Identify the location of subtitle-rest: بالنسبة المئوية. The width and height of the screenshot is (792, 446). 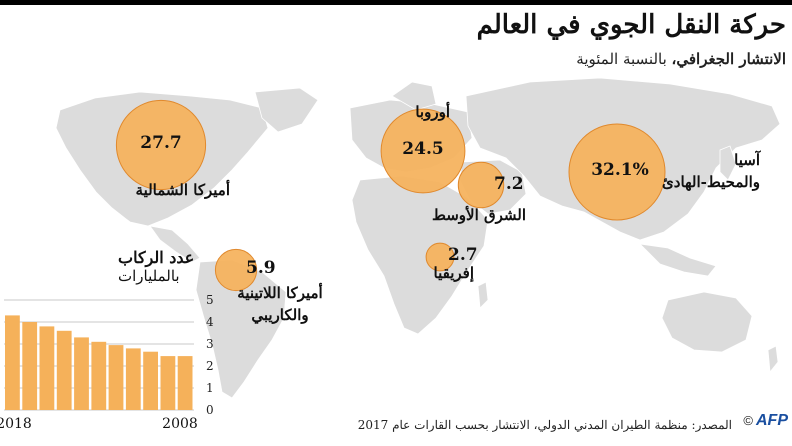
(624, 59).